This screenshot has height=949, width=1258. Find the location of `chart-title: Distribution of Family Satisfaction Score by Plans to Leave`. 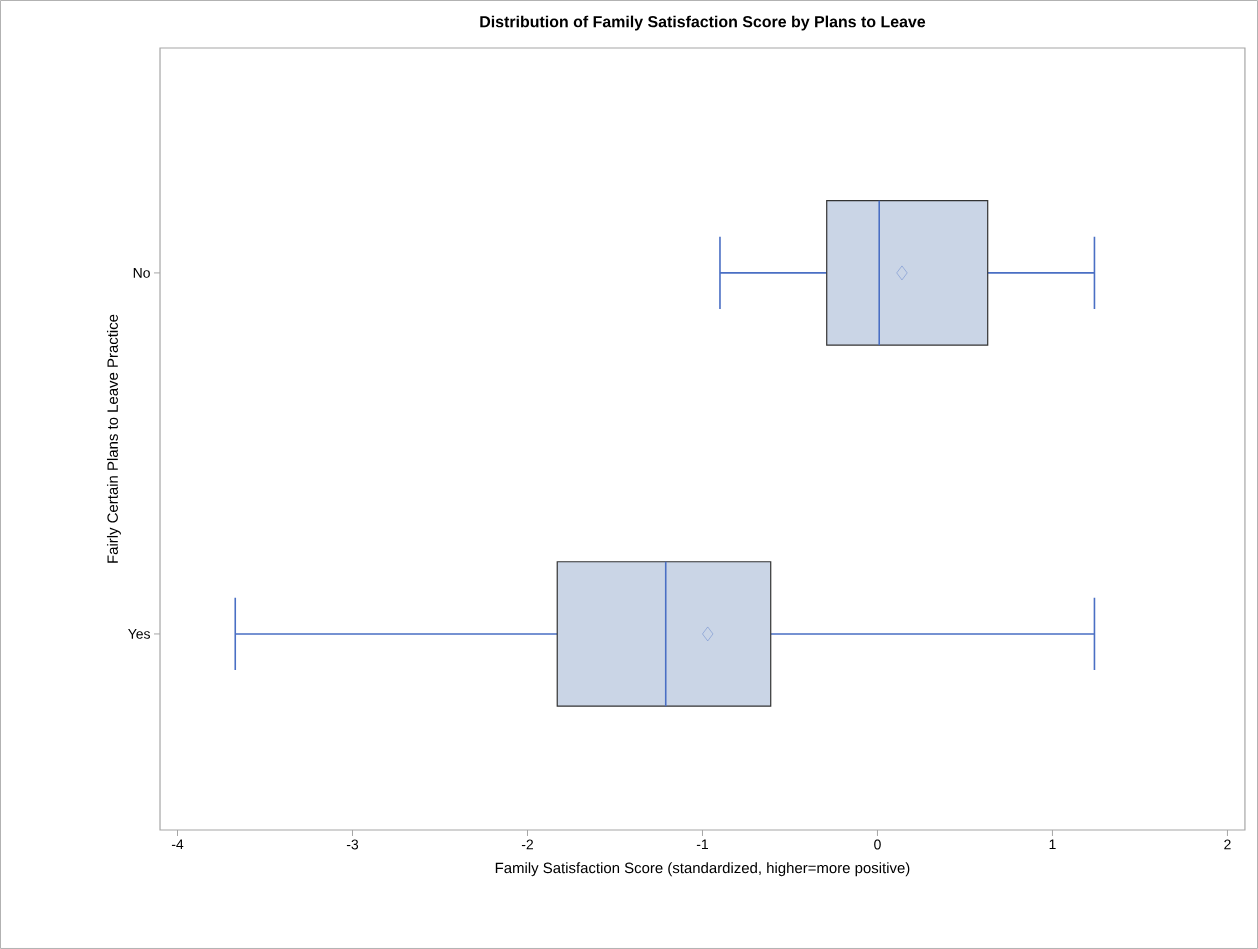

chart-title: Distribution of Family Satisfaction Score by Plans to Leave is located at coordinates (703, 23).